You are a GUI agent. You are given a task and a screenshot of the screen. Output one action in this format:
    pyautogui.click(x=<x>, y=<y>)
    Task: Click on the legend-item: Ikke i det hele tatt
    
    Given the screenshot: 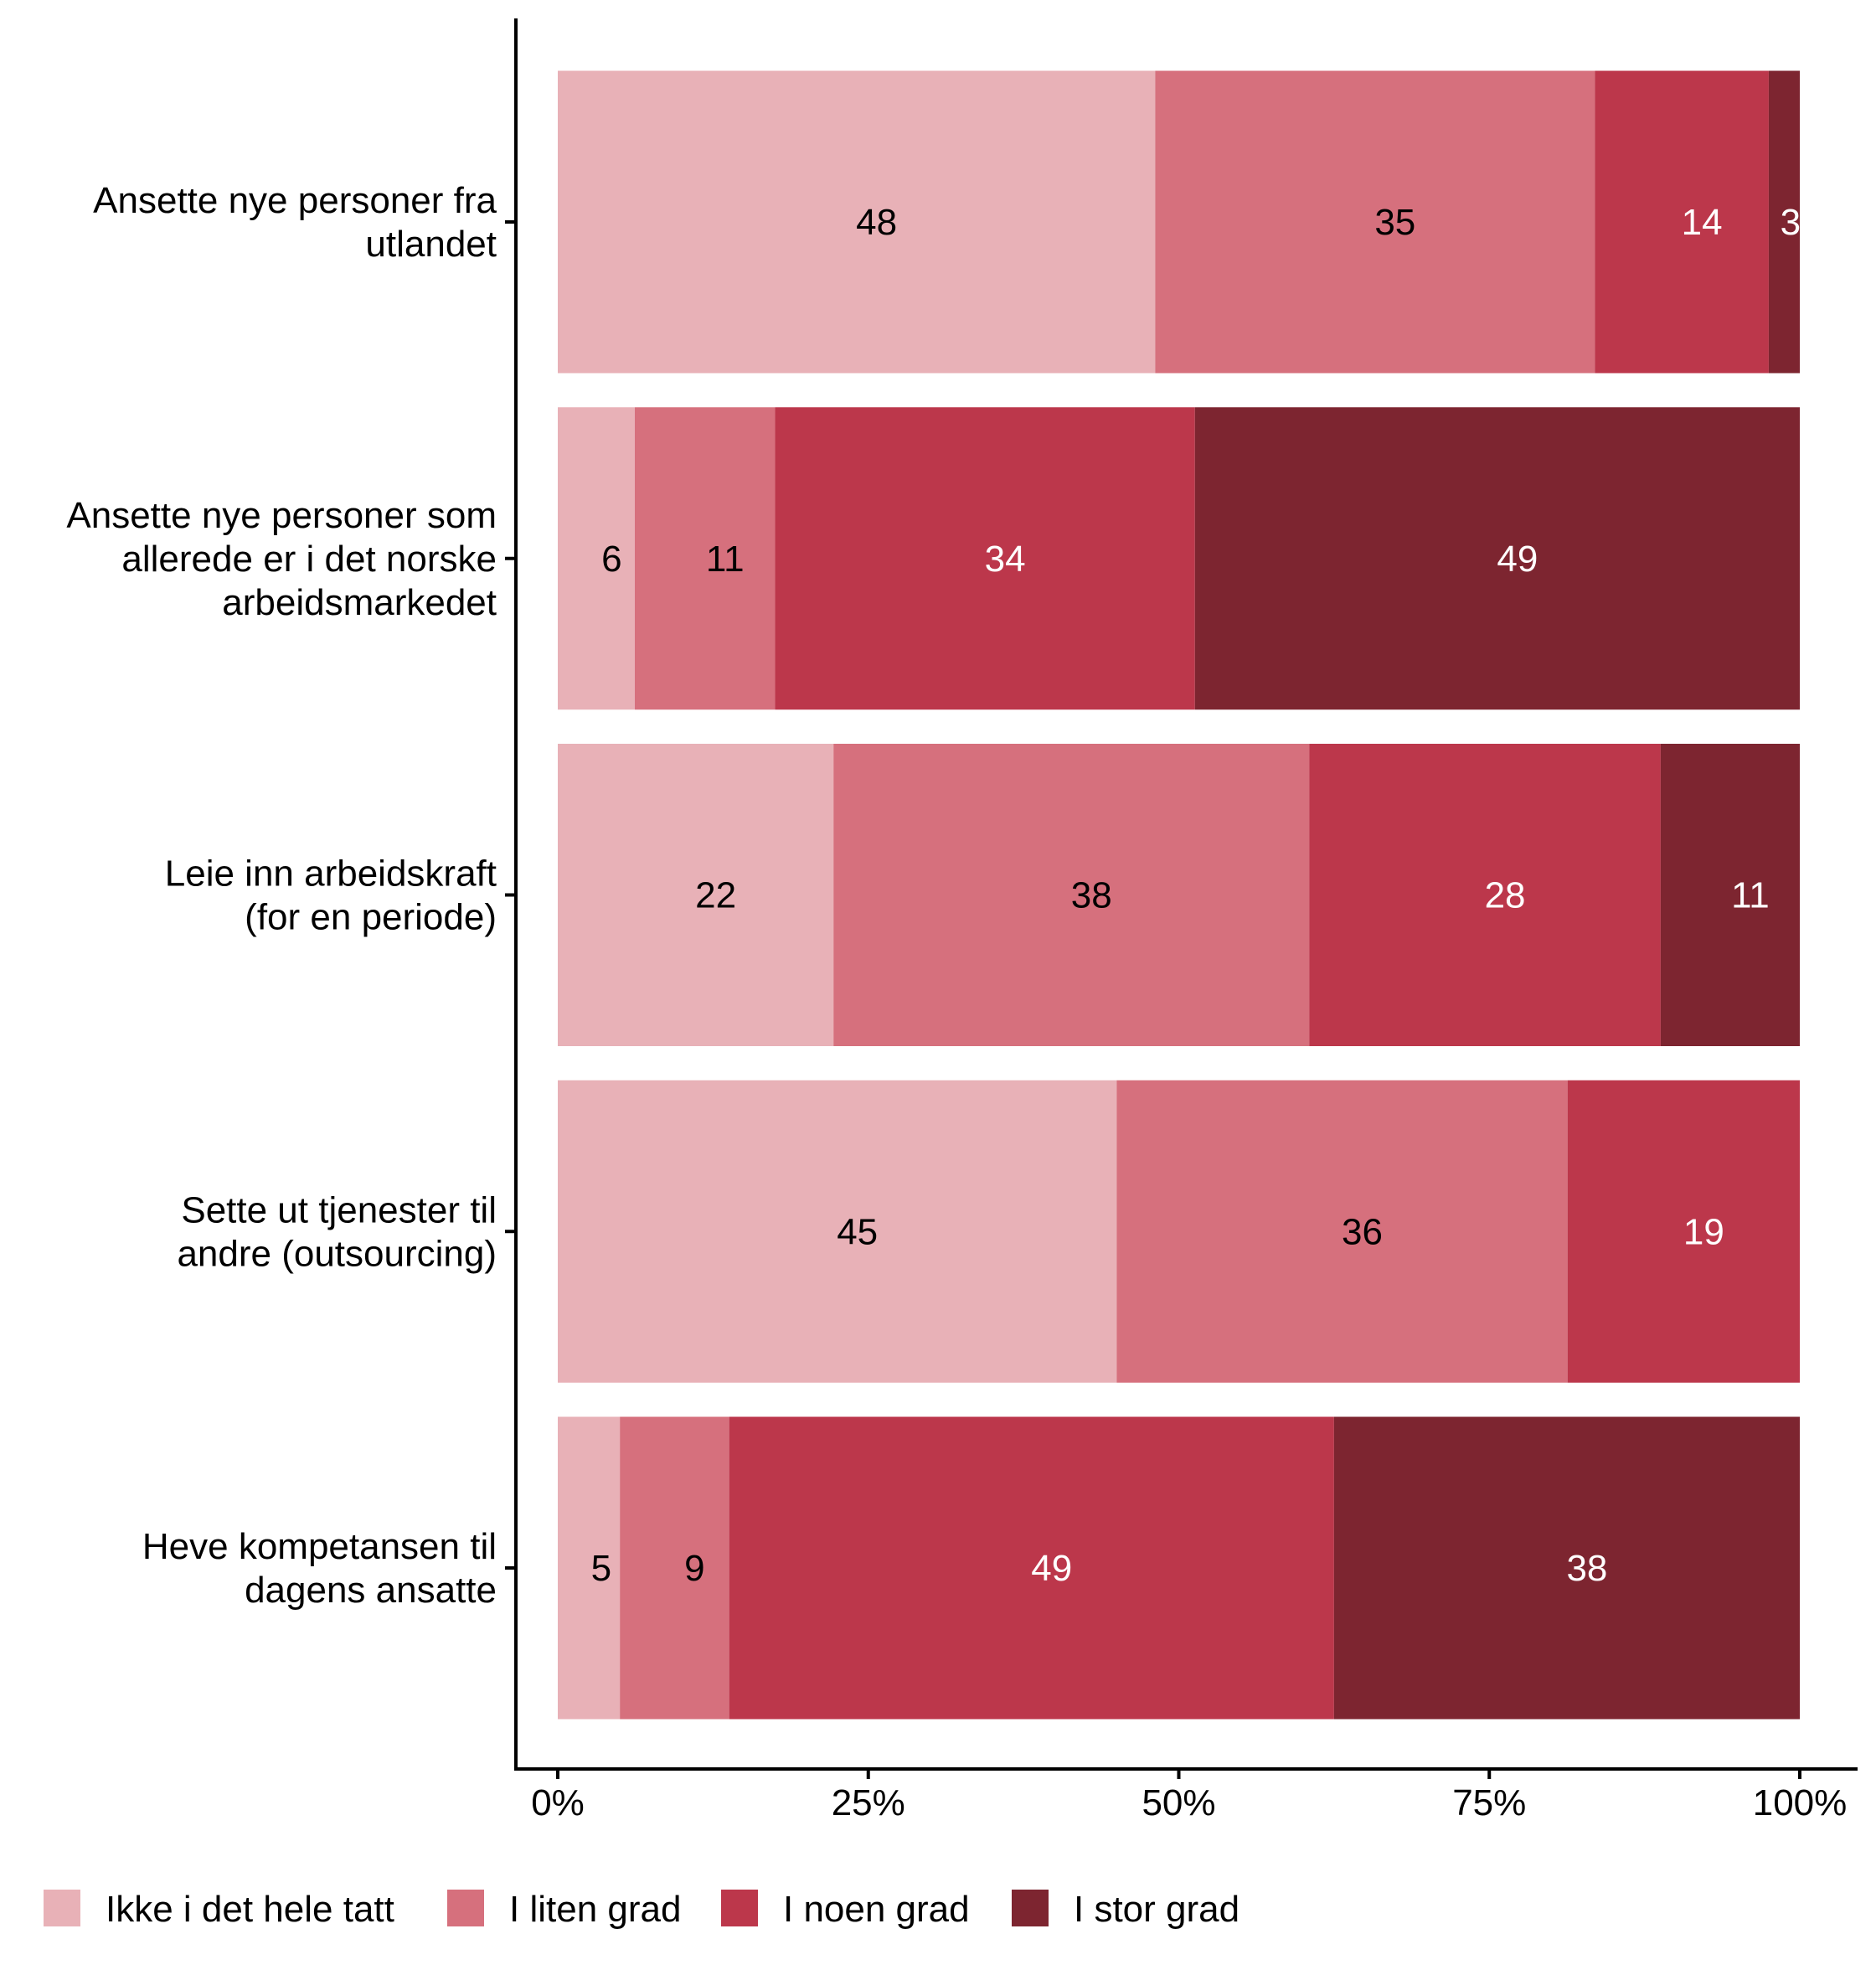 What is the action you would take?
    pyautogui.click(x=219, y=1909)
    